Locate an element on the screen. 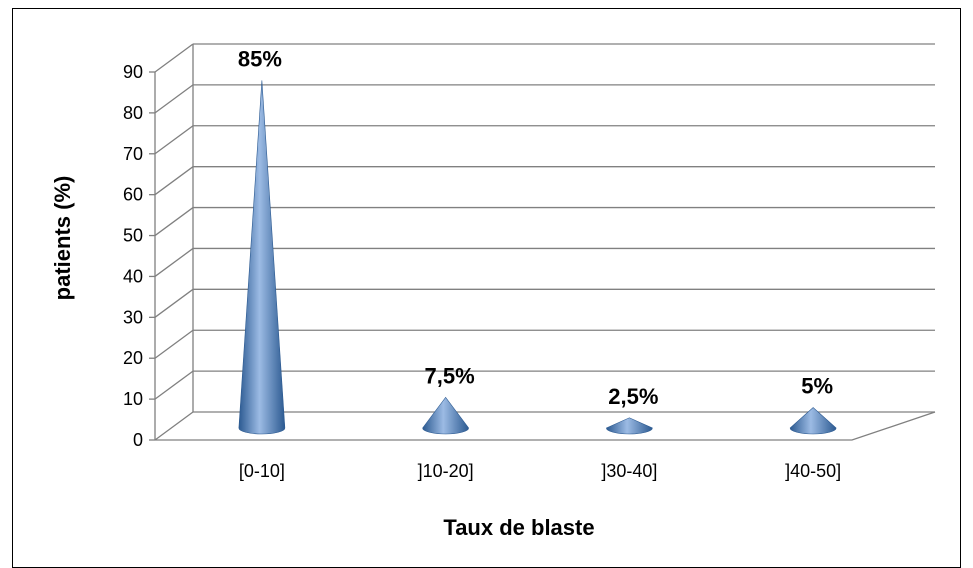 The width and height of the screenshot is (973, 568). y-tick-label: 30 is located at coordinates (133, 317).